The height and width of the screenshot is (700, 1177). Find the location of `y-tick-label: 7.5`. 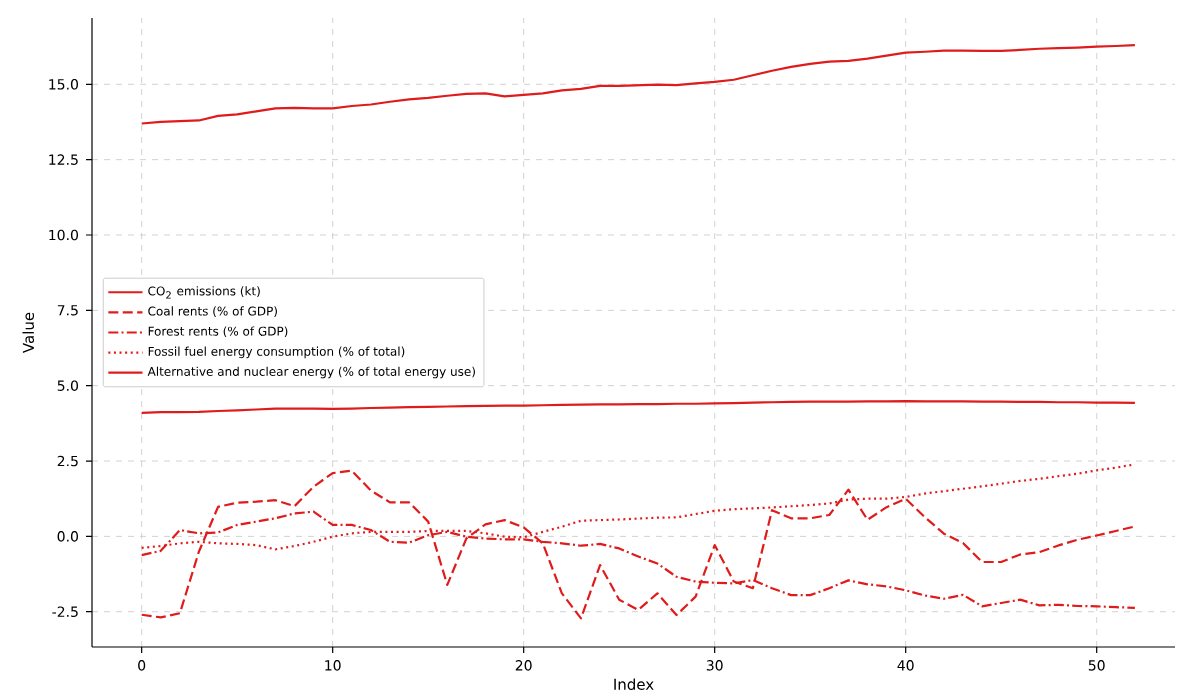

y-tick-label: 7.5 is located at coordinates (67, 310).